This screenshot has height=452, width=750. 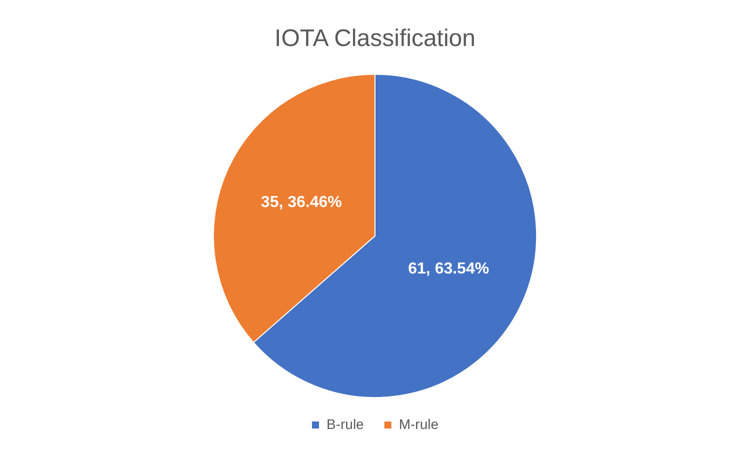 What do you see at coordinates (301, 202) in the screenshot?
I see `data-label: 35, 36.46%` at bounding box center [301, 202].